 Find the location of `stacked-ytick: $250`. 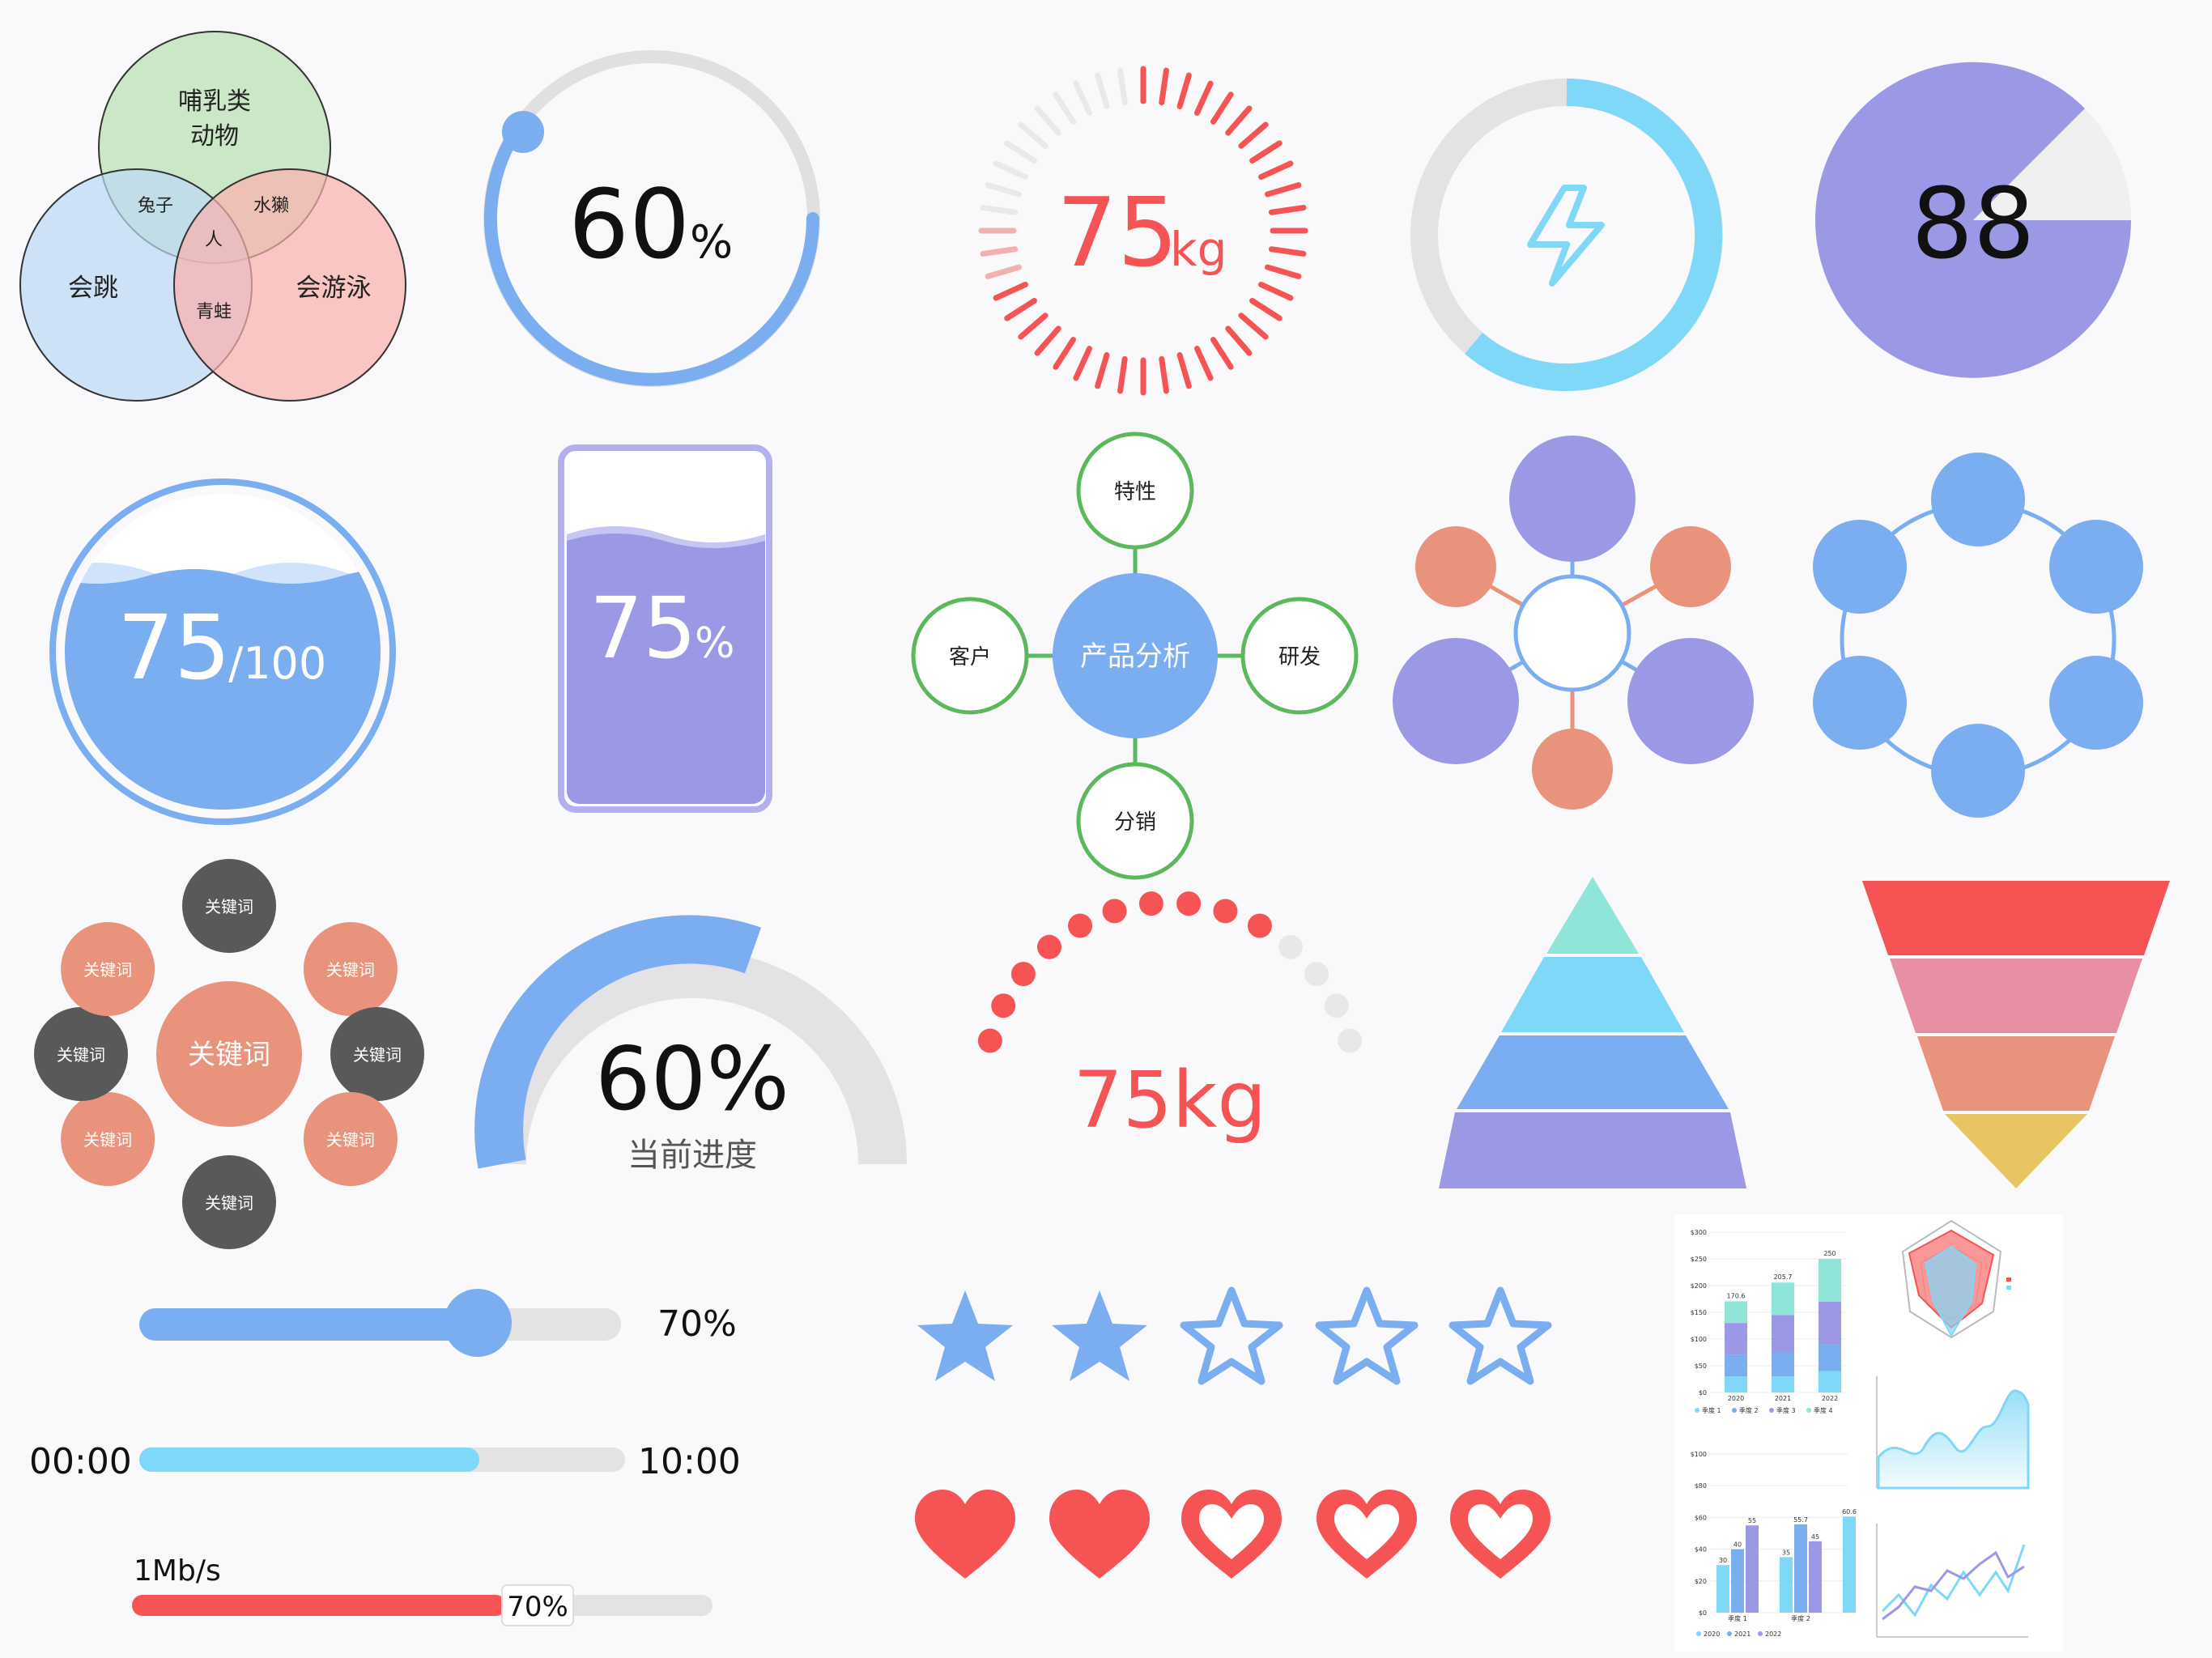

stacked-ytick: $250 is located at coordinates (1699, 1259).